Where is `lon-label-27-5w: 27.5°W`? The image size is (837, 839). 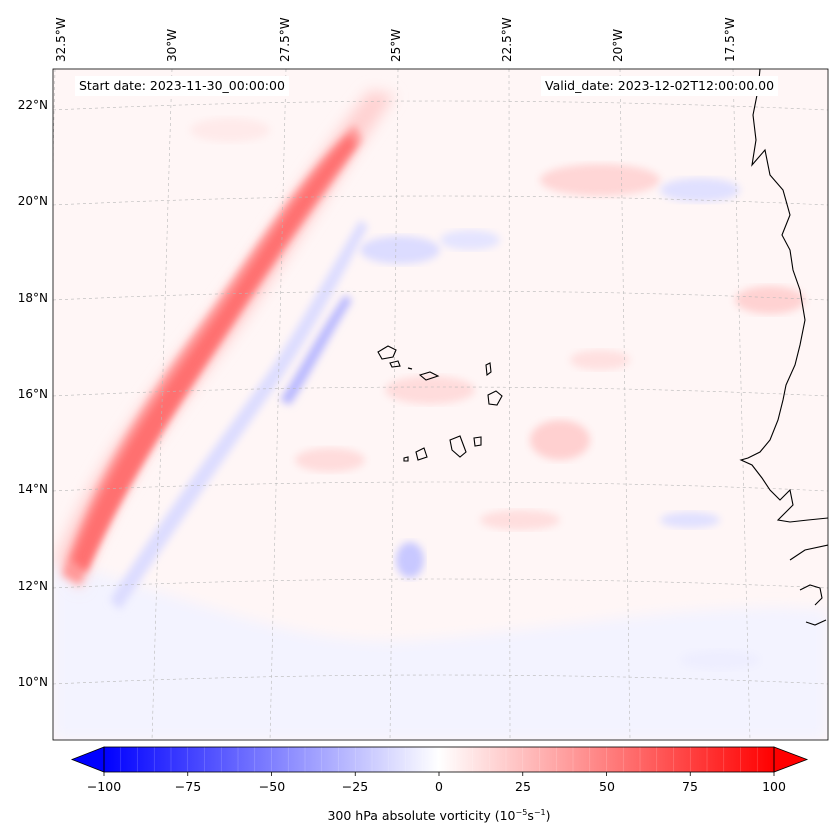
lon-label-27-5w: 27.5°W is located at coordinates (285, 39).